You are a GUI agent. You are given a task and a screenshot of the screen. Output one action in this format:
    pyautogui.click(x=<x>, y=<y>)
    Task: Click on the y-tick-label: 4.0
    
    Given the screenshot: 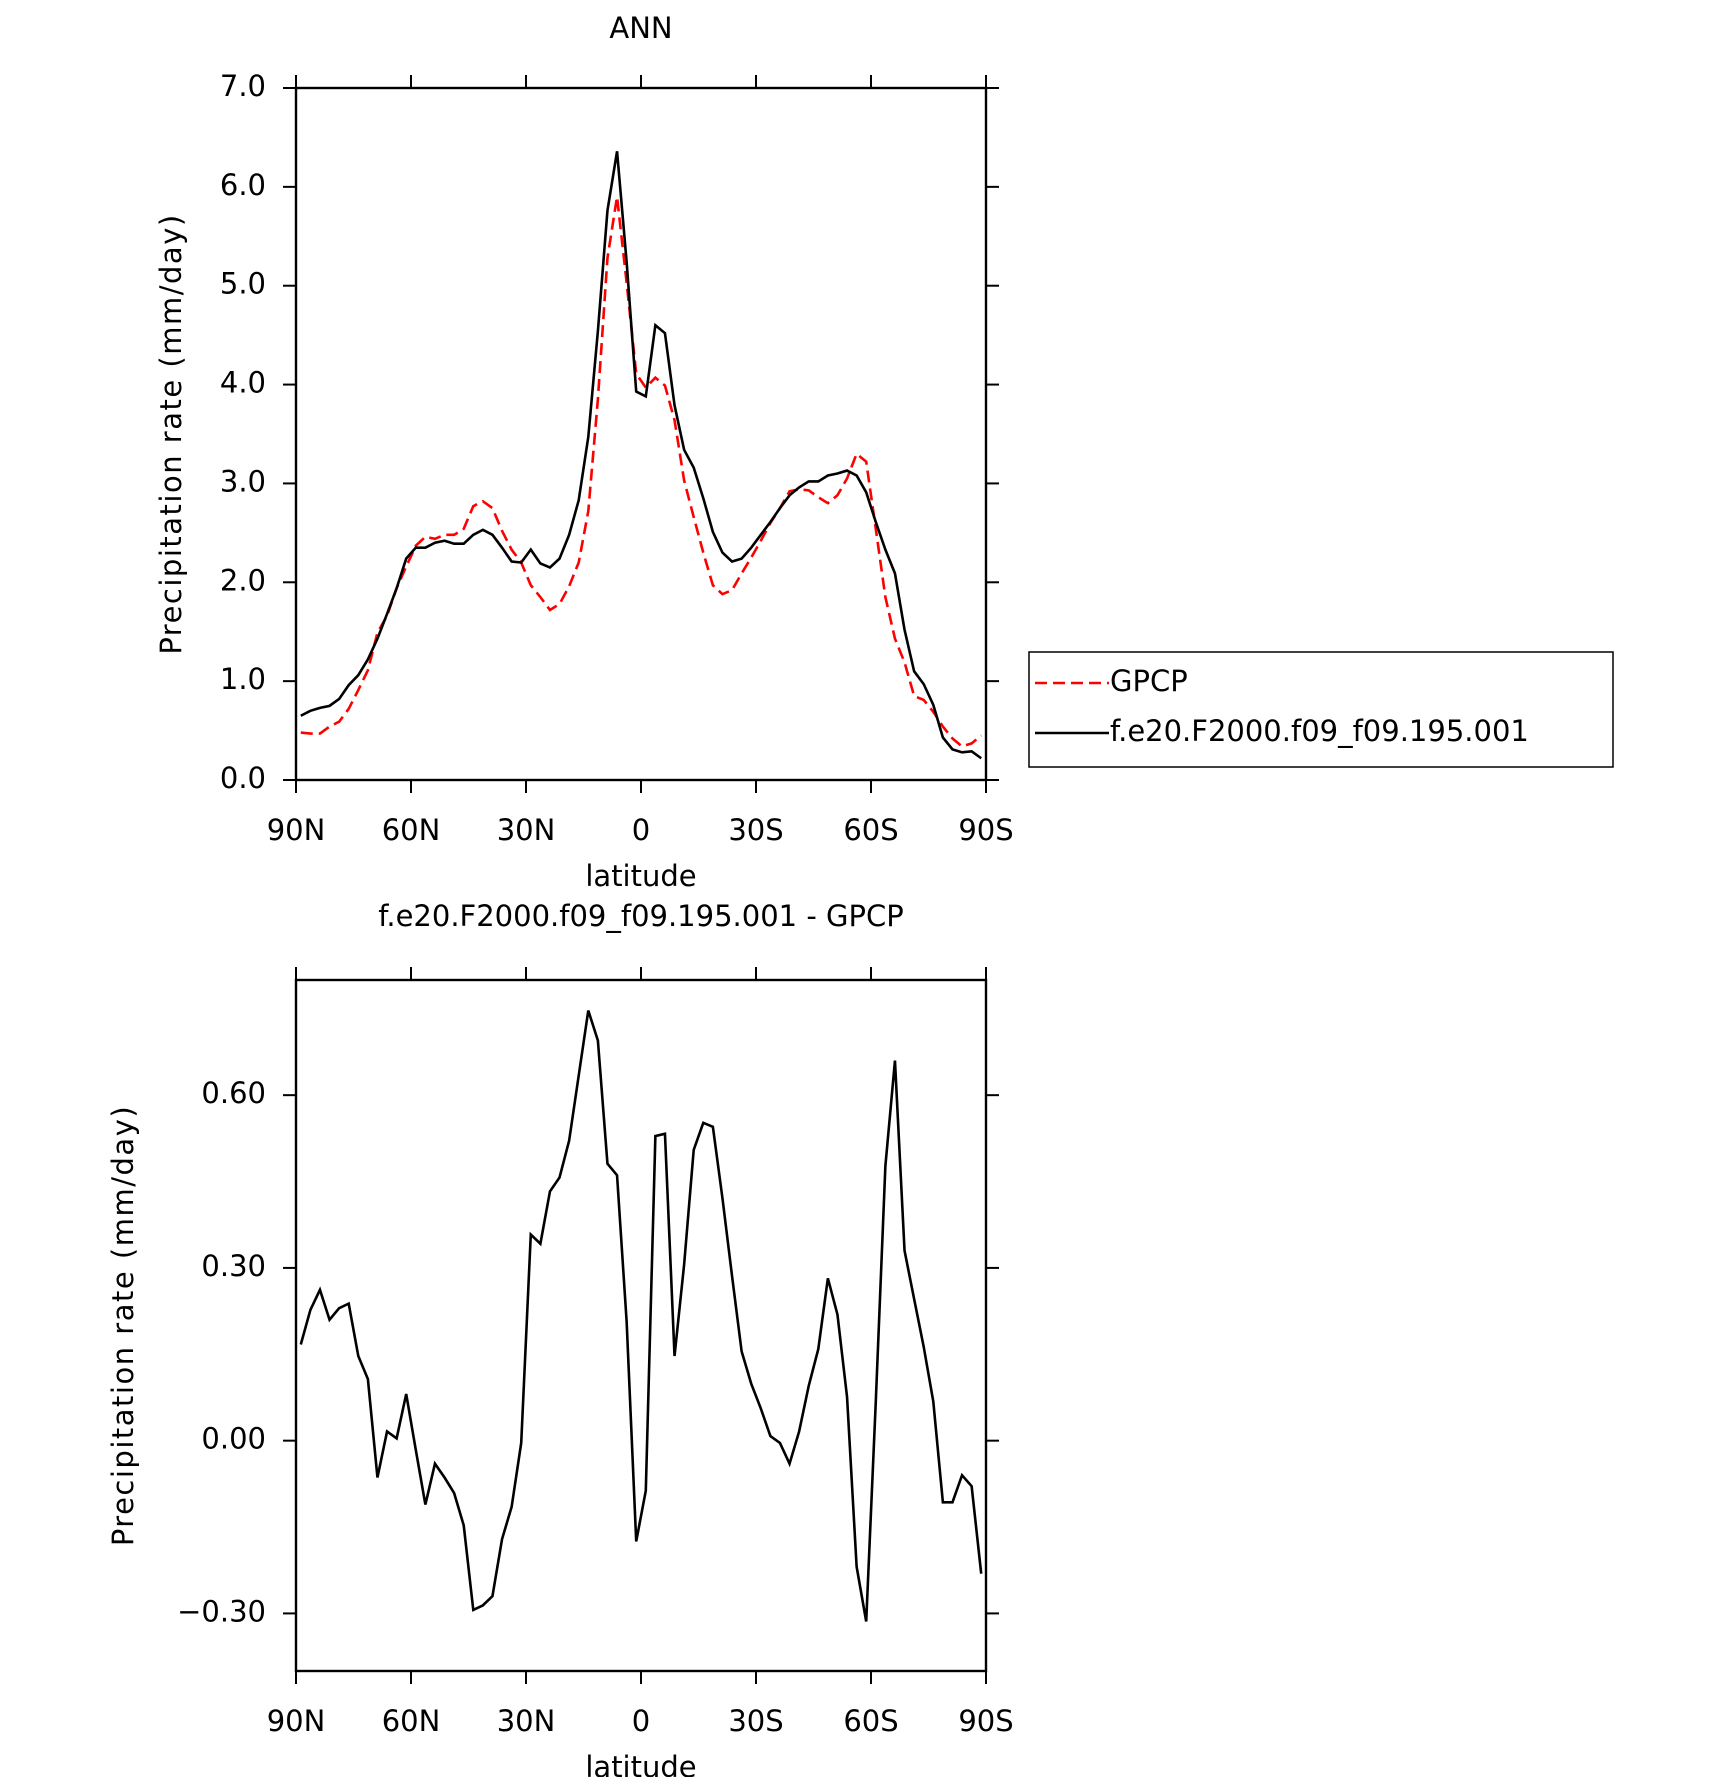 What is the action you would take?
    pyautogui.click(x=243, y=383)
    